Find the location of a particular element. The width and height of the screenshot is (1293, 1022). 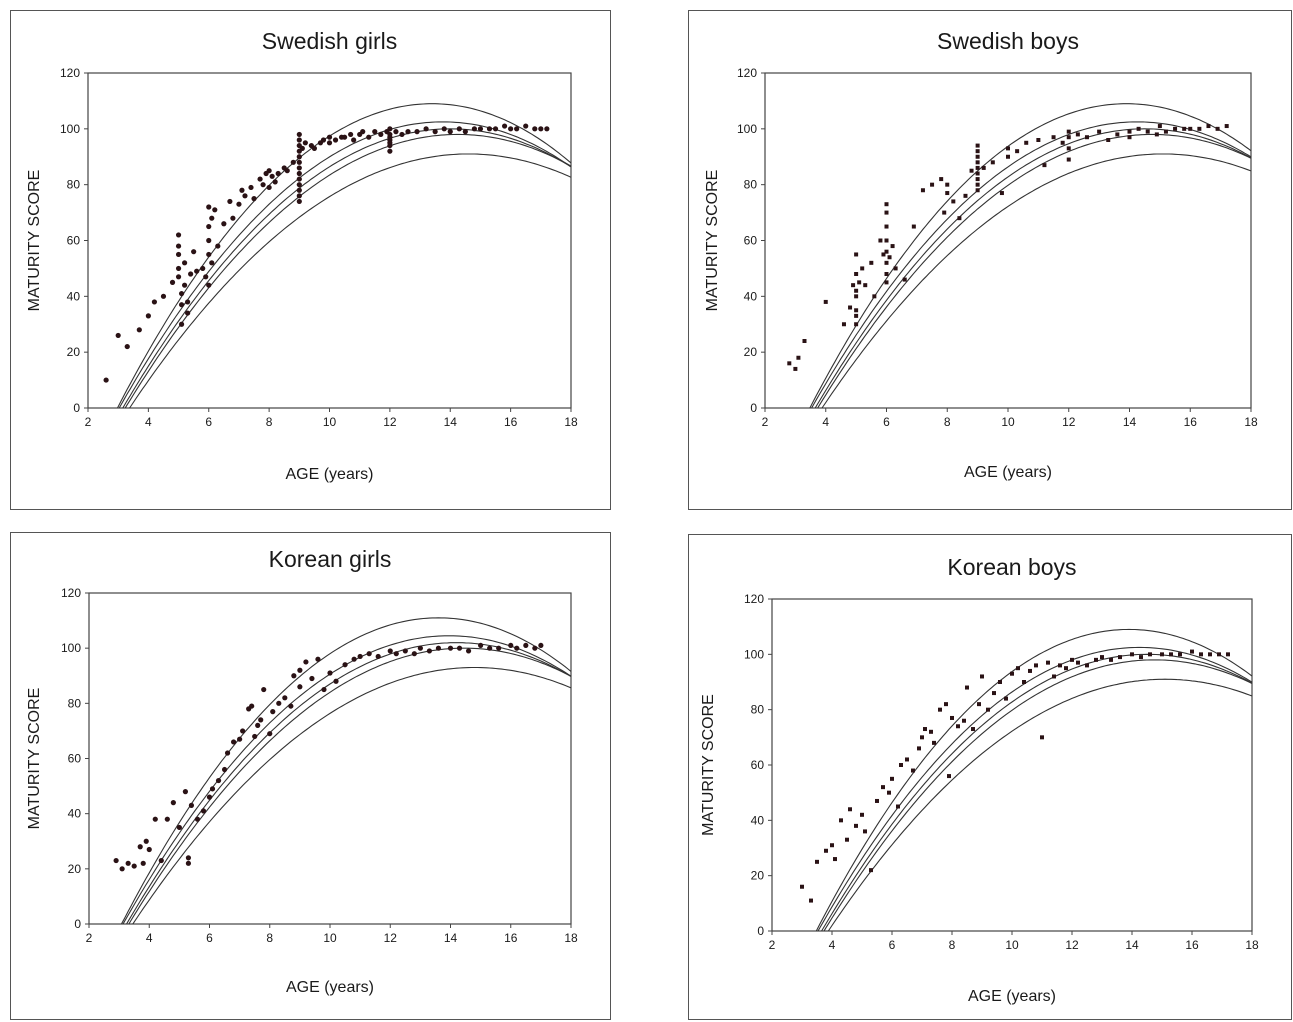

reference-curves is located at coordinates (1030, 255).